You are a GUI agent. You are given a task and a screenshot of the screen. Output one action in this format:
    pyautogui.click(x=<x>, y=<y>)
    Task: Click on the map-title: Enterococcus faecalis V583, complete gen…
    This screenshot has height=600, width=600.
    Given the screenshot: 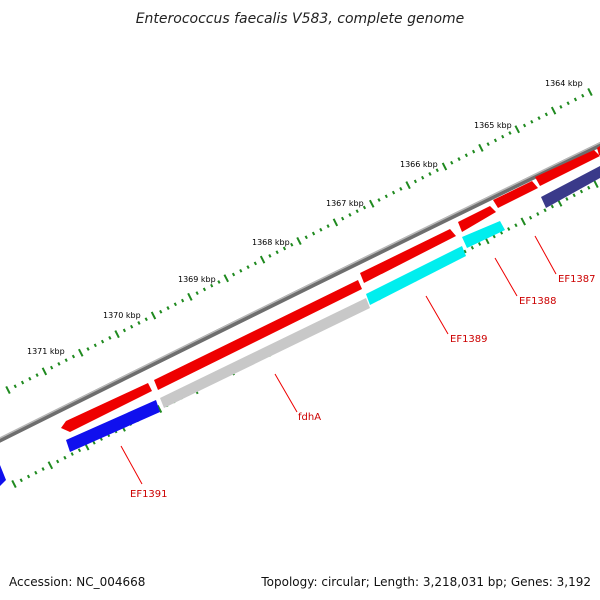 What is the action you would take?
    pyautogui.click(x=300, y=19)
    